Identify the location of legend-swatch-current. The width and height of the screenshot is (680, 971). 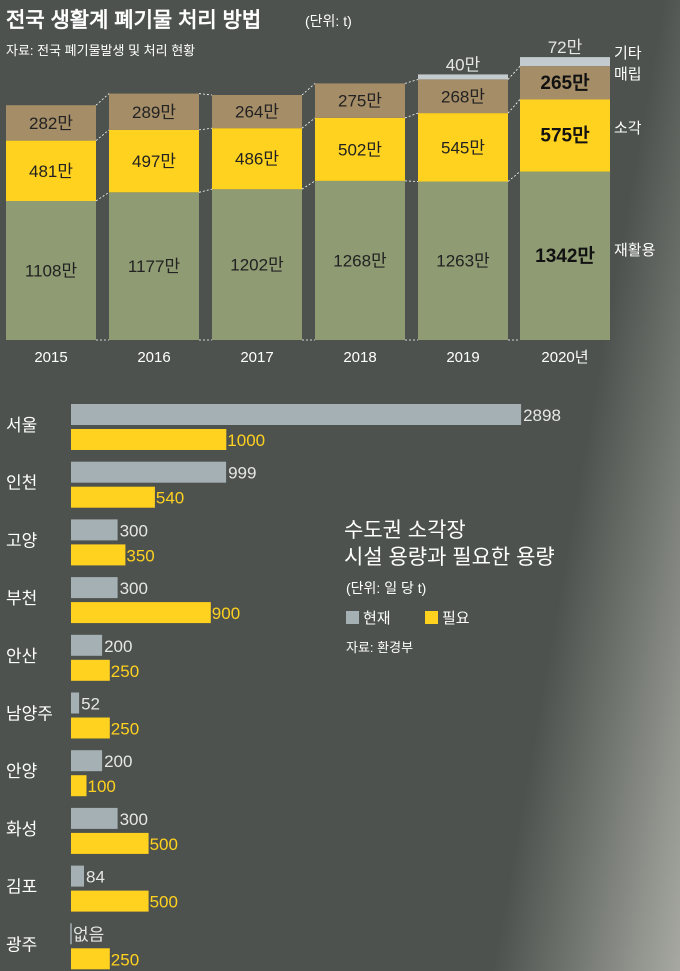
(352, 617).